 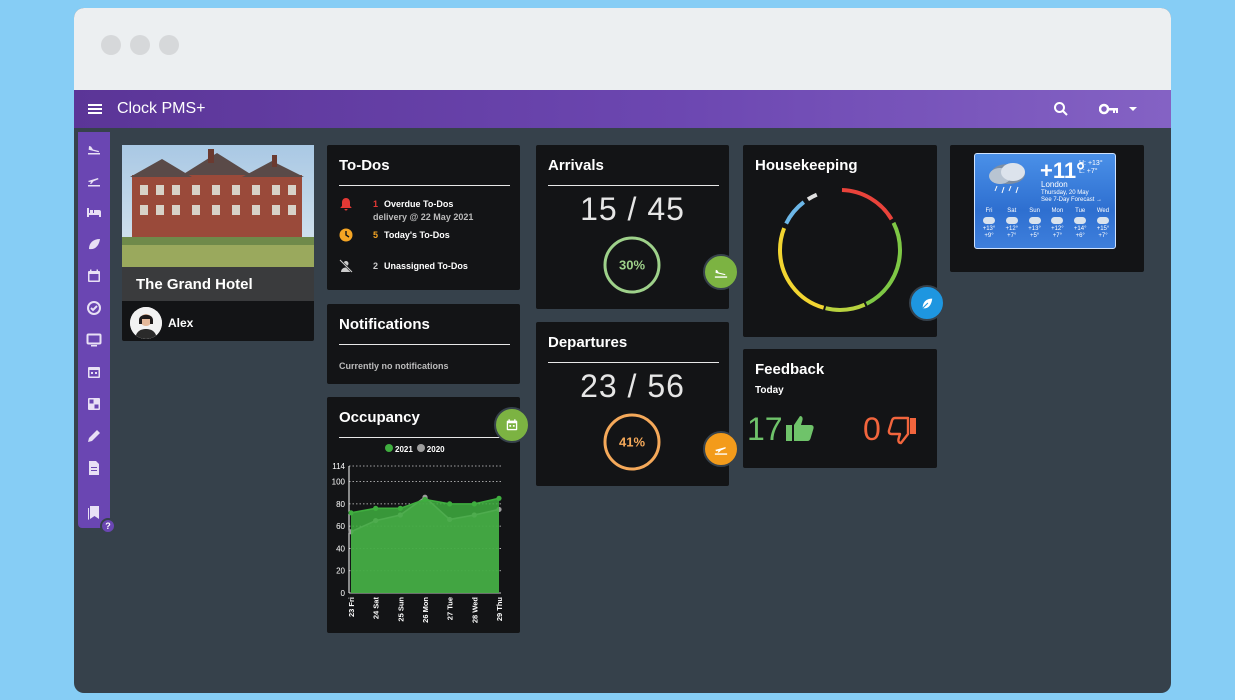 I want to click on todo-unassigned-count: 2, so click(x=376, y=266).